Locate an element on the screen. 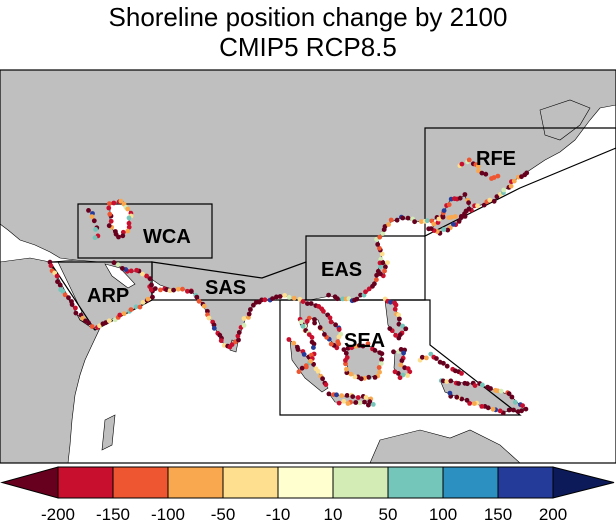 The width and height of the screenshot is (616, 526). colorbar-tick: -200 is located at coordinates (58, 514).